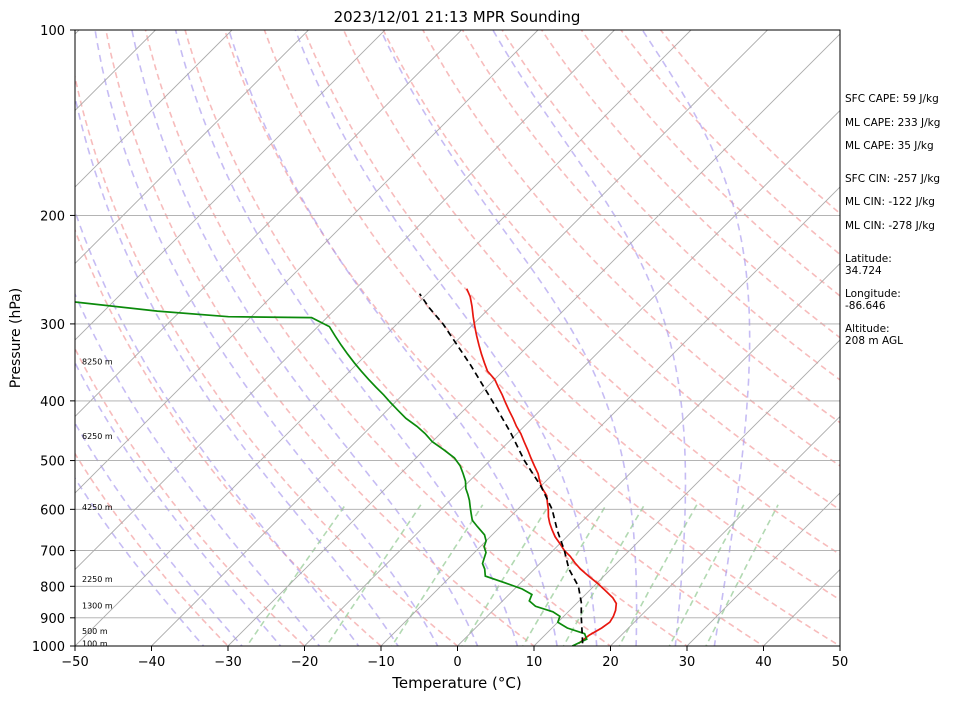 The width and height of the screenshot is (955, 704). Describe the element at coordinates (863, 271) in the screenshot. I see `latitude-value: 34.724` at that location.